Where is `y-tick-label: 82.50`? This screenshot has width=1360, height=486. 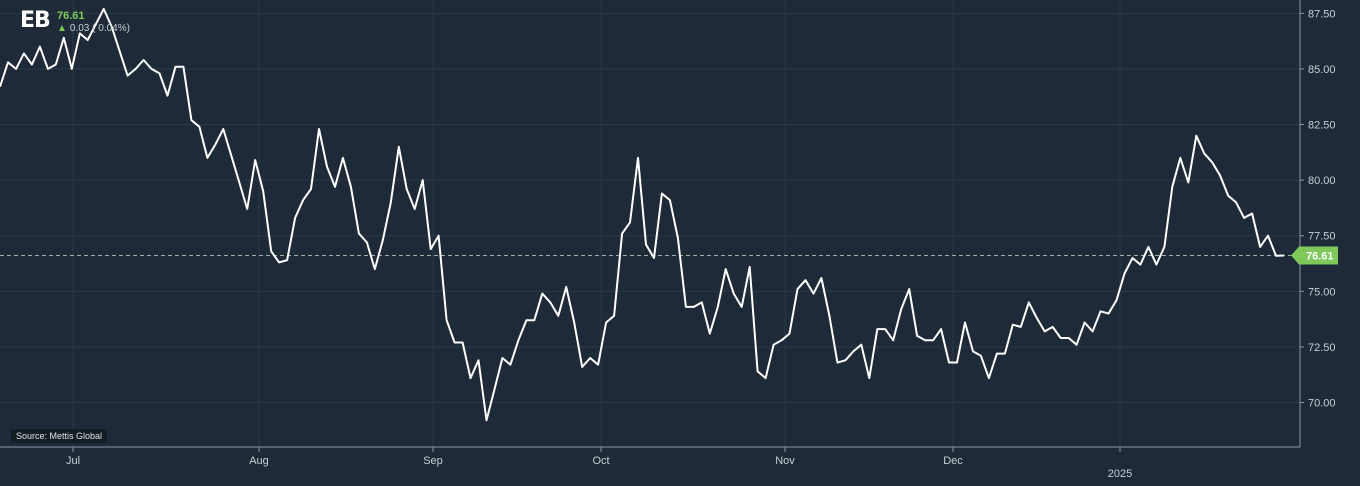 y-tick-label: 82.50 is located at coordinates (1322, 126).